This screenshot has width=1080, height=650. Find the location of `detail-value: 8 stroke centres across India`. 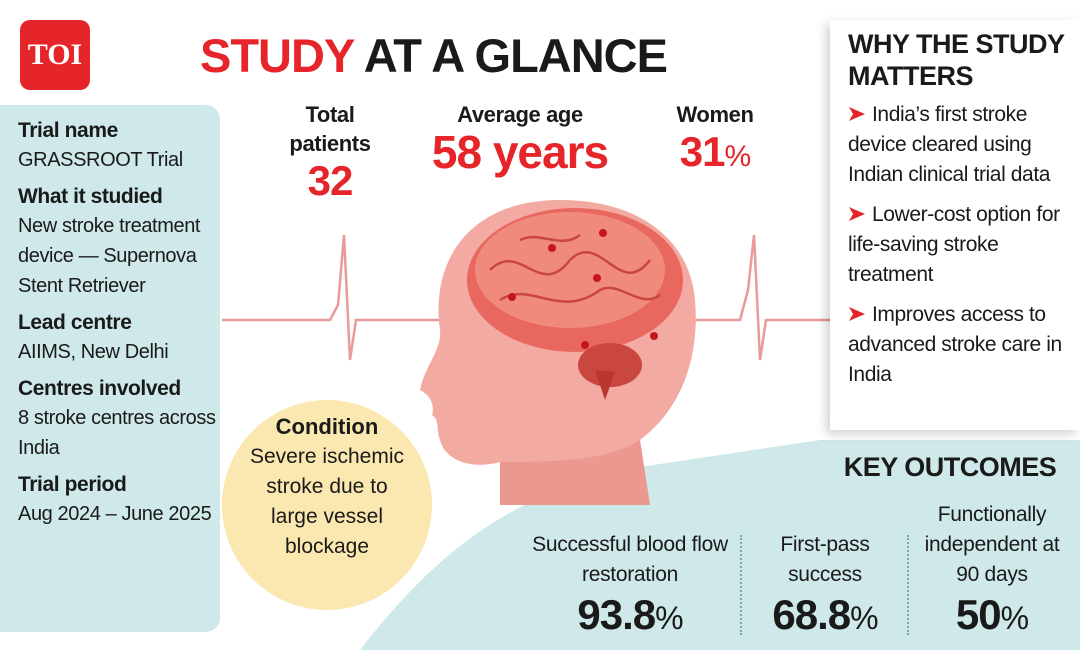

detail-value: 8 stroke centres across India is located at coordinates (117, 433).